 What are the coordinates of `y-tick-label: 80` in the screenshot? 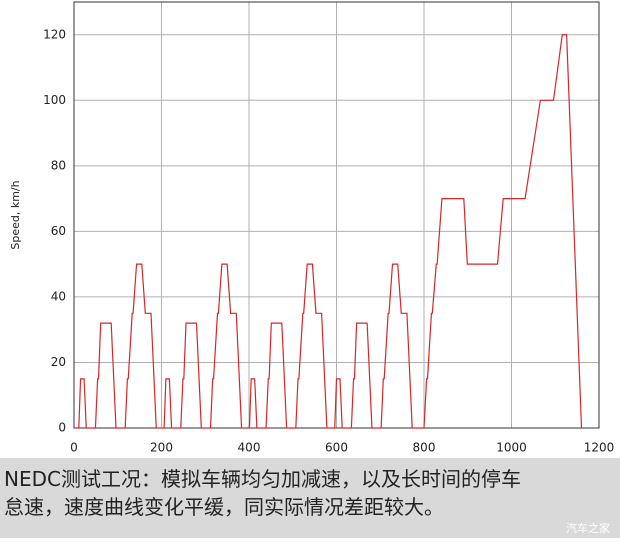 It's located at (58, 165).